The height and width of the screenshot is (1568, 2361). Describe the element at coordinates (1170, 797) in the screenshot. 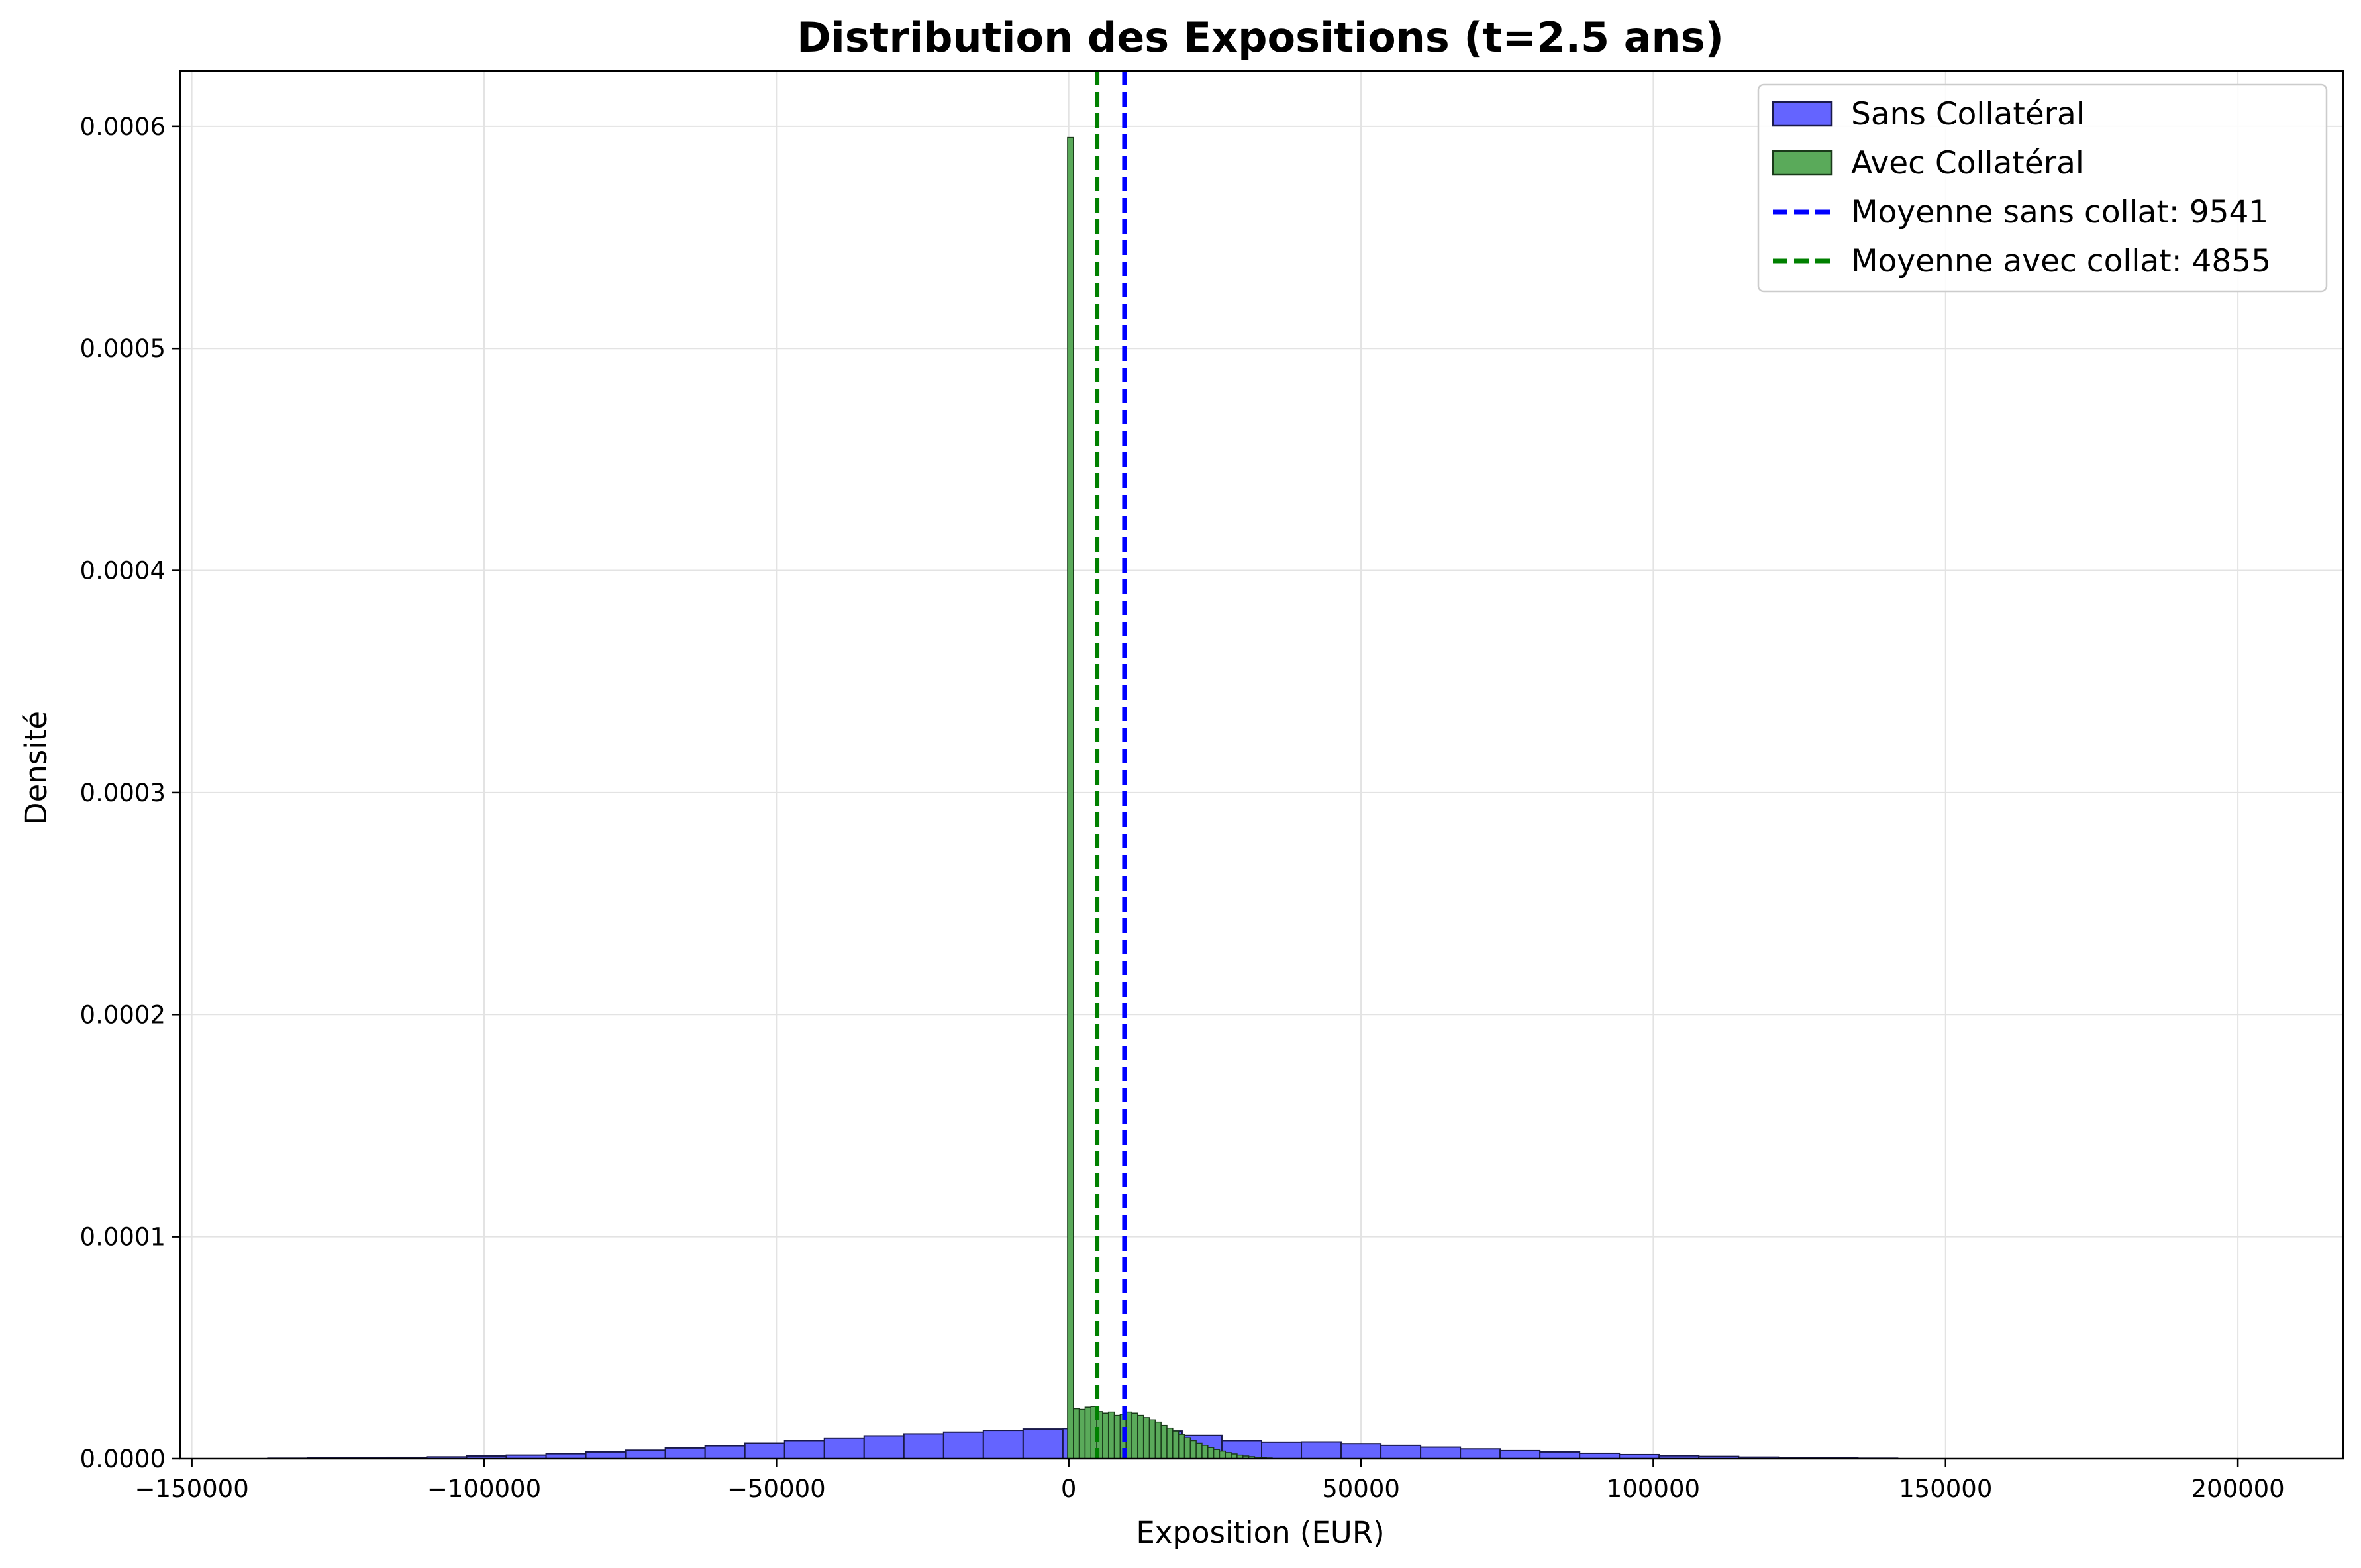

I see `bars-avec-collateral` at that location.